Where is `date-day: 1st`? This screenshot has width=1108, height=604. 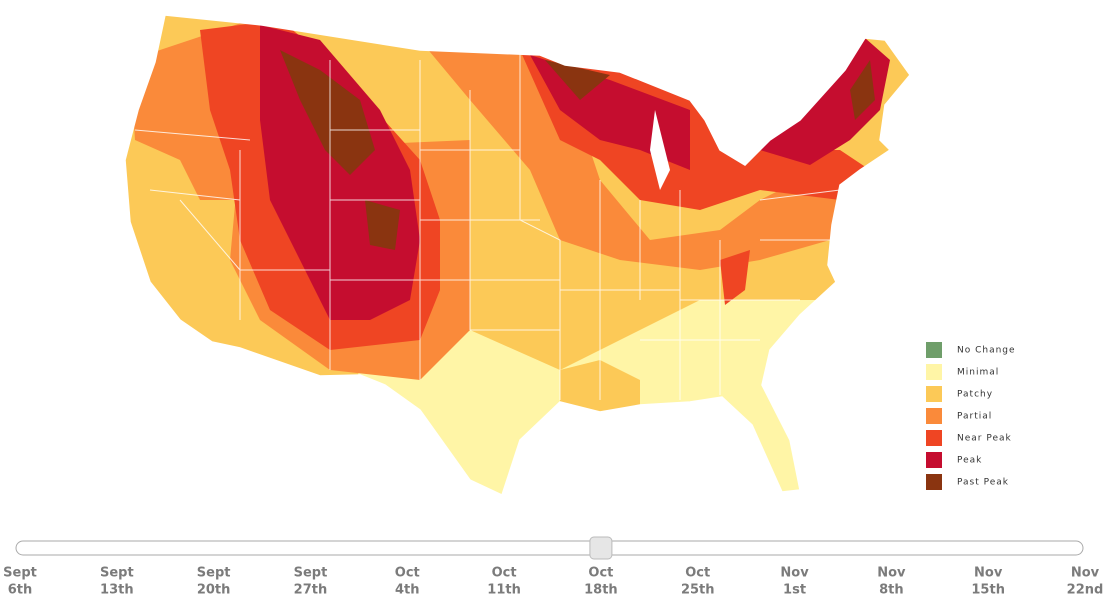
date-day: 1st is located at coordinates (794, 590).